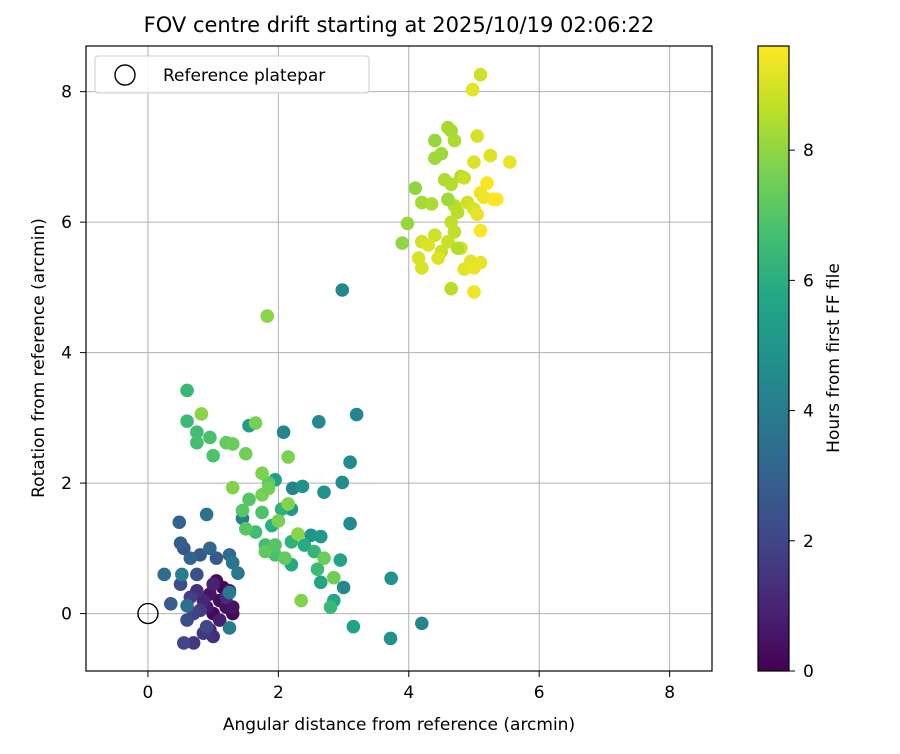 The width and height of the screenshot is (900, 754). Describe the element at coordinates (801, 411) in the screenshot. I see `colorbar-ticks: 0 2 4 6 8` at that location.